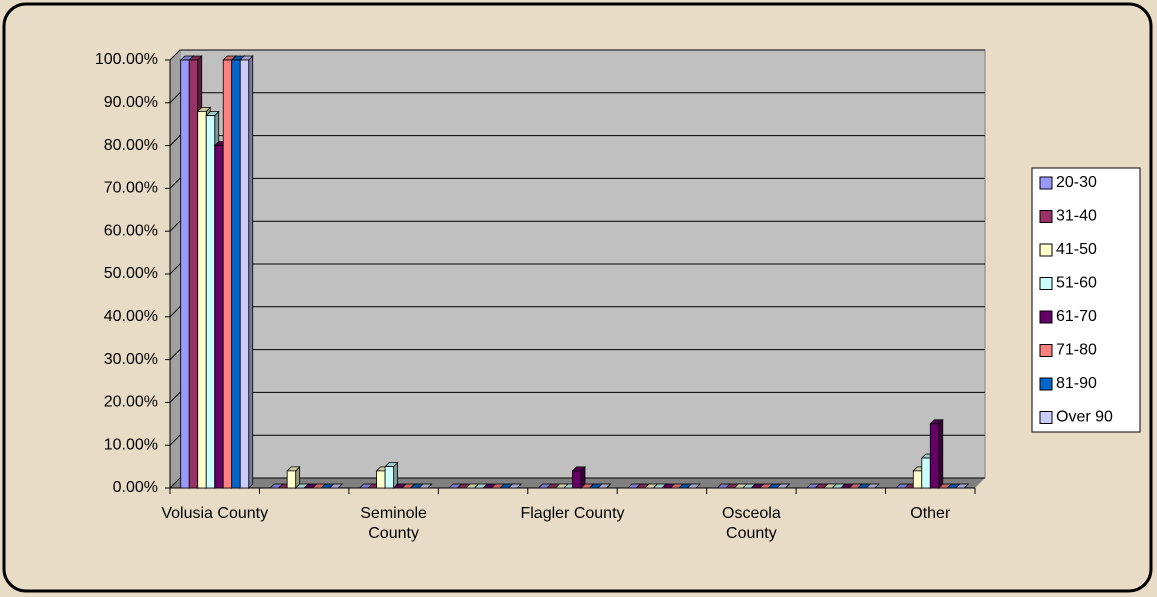 This screenshot has height=597, width=1157. What do you see at coordinates (131, 316) in the screenshot?
I see `y-tick-label: 40.00%` at bounding box center [131, 316].